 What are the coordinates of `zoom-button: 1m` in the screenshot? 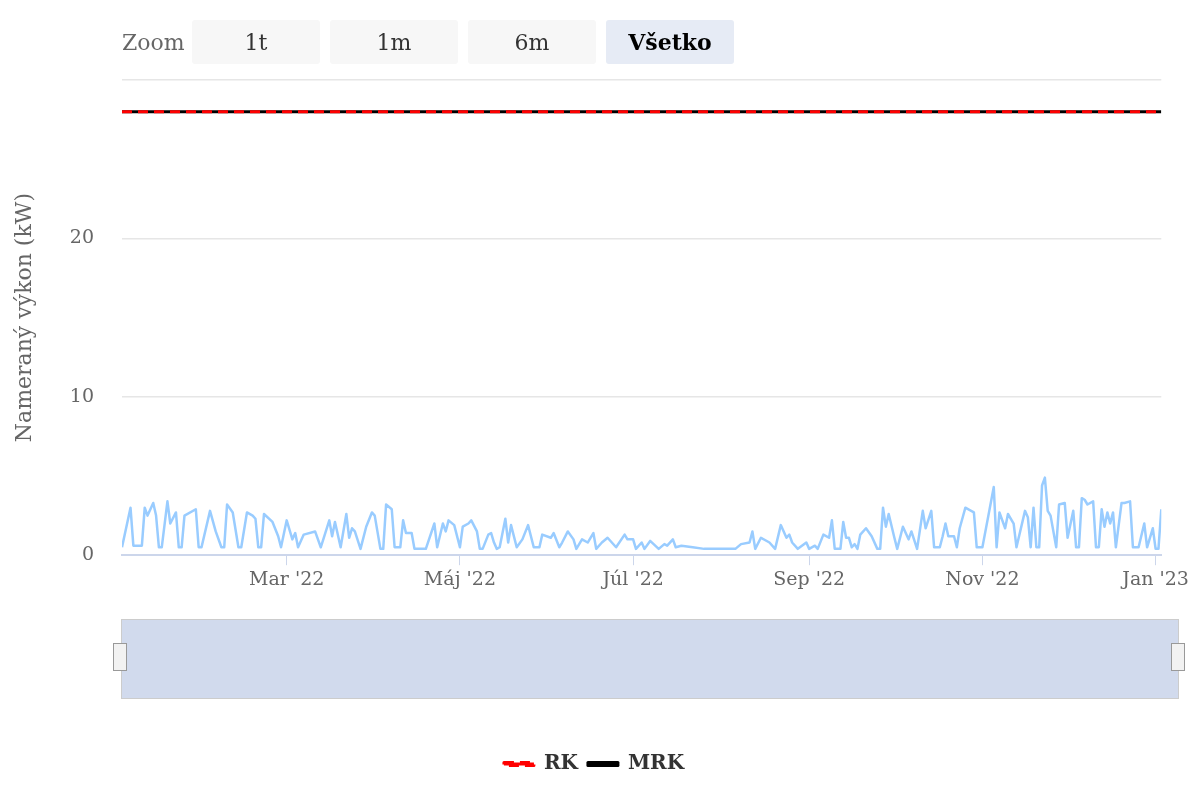 It's located at (394, 42).